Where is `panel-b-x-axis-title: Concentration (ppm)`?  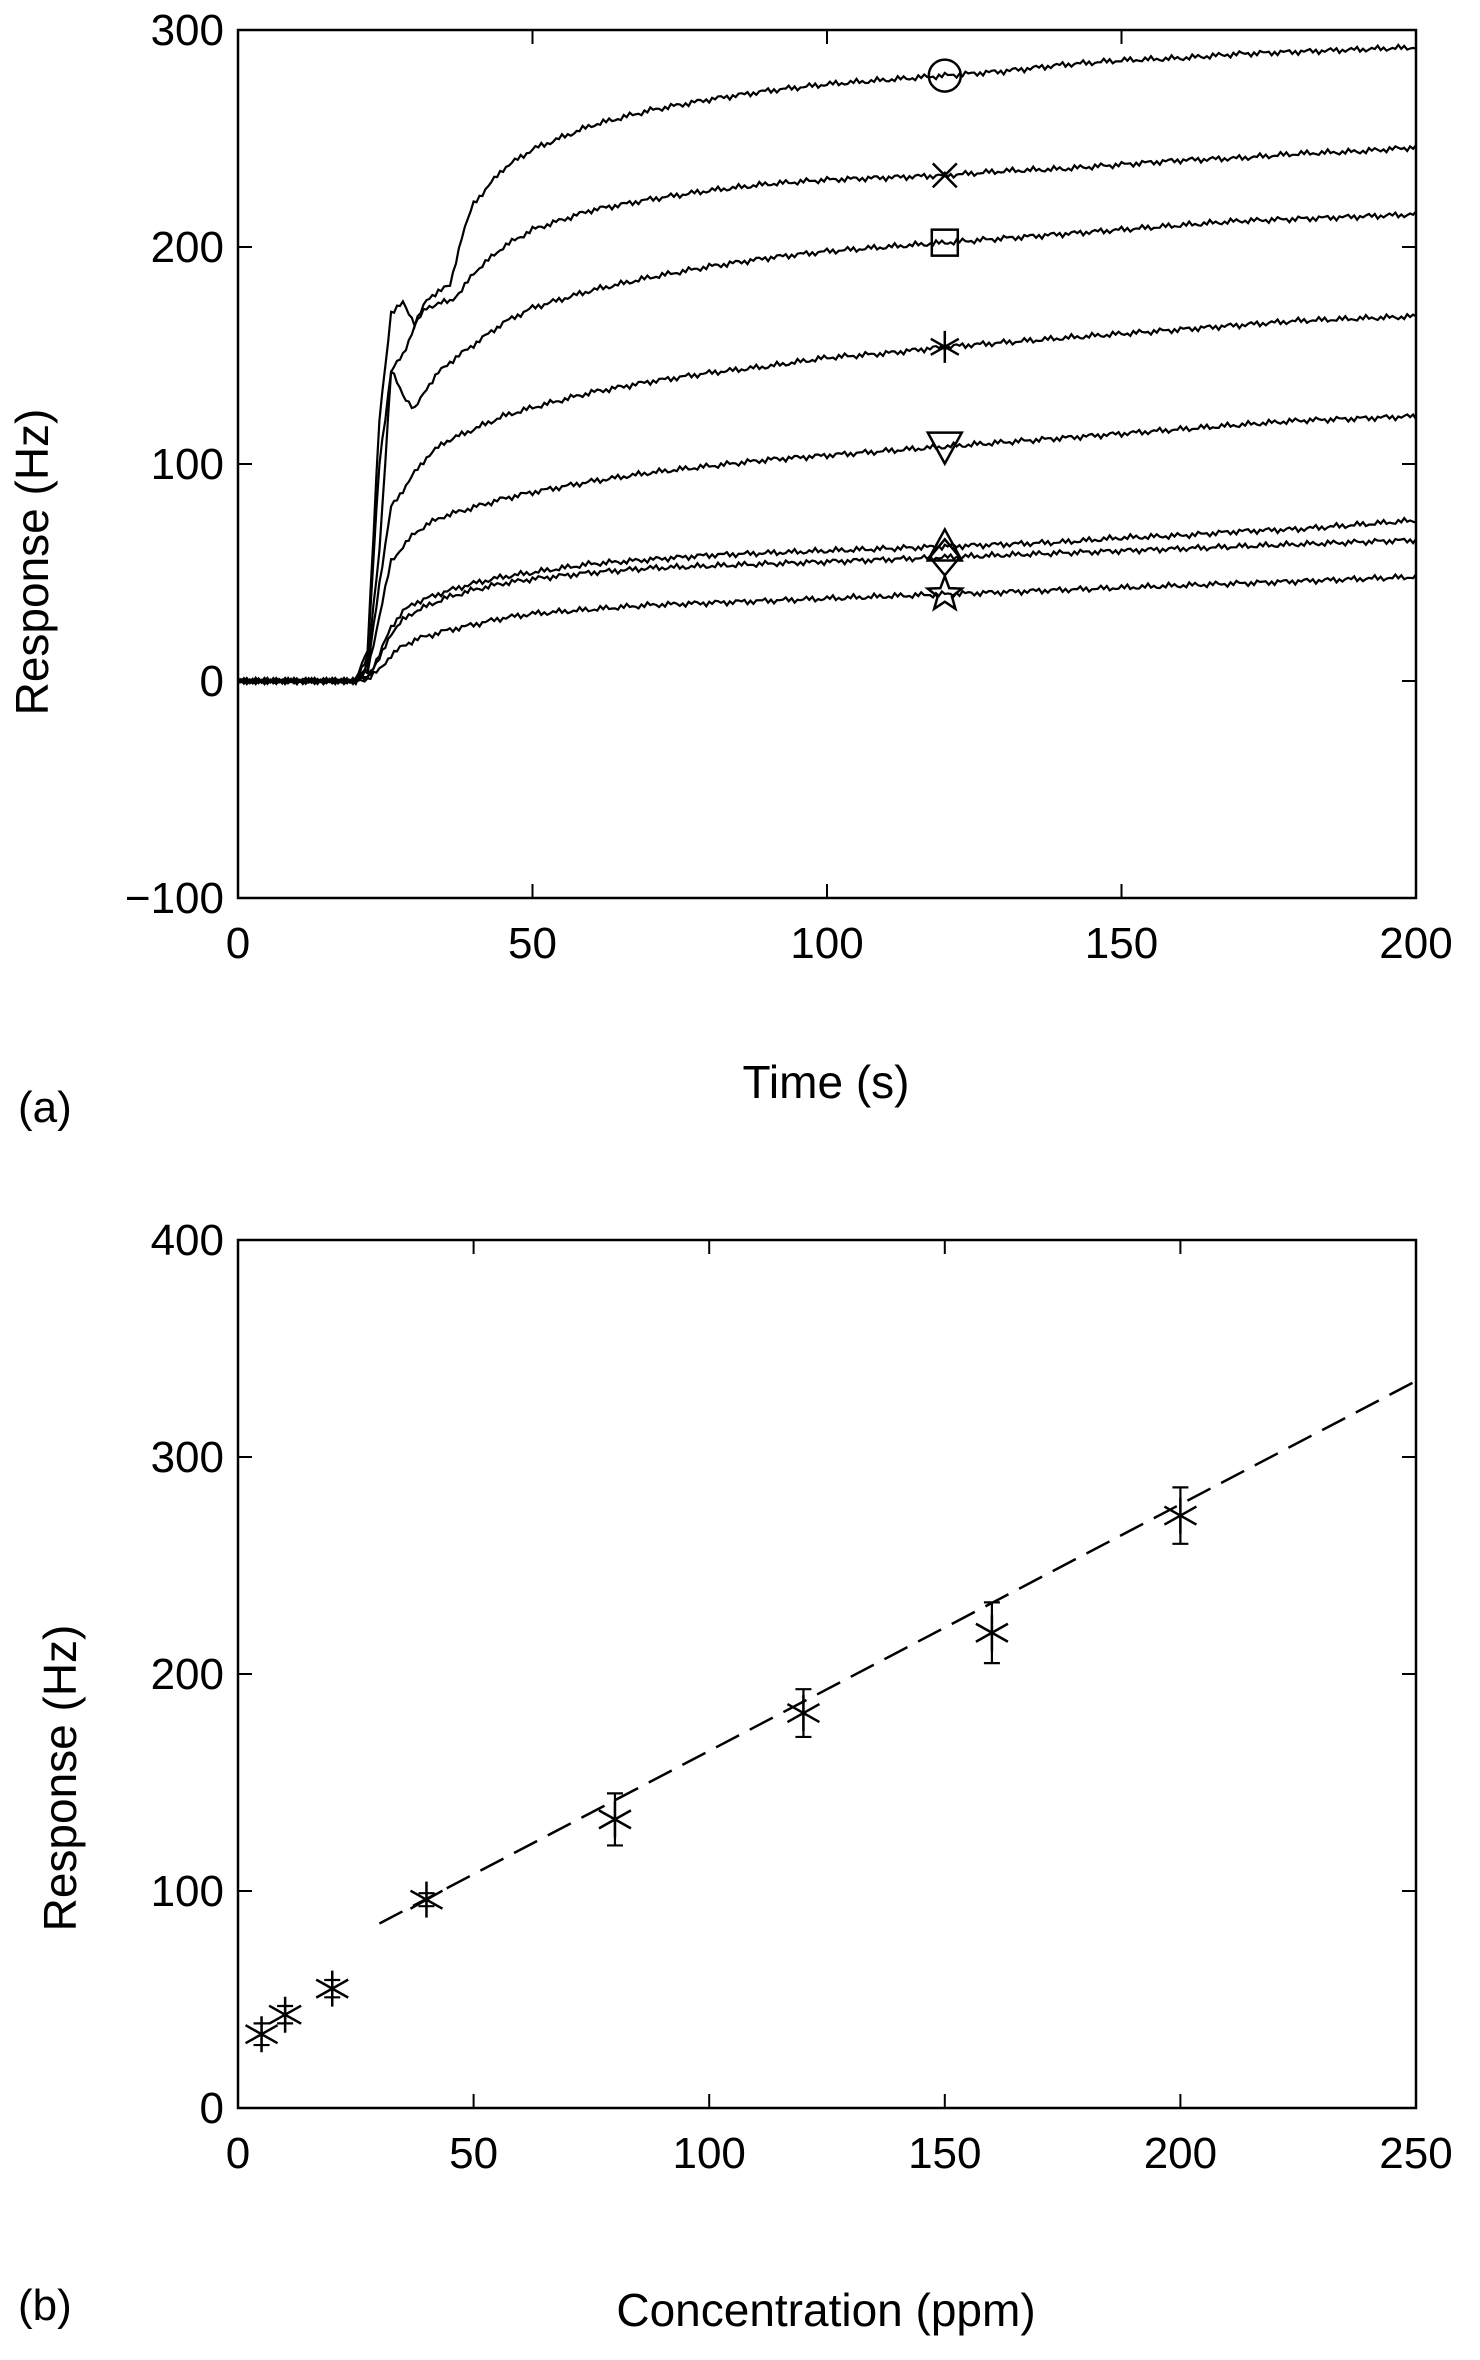
panel-b-x-axis-title: Concentration (ppm) is located at coordinates (825, 2310).